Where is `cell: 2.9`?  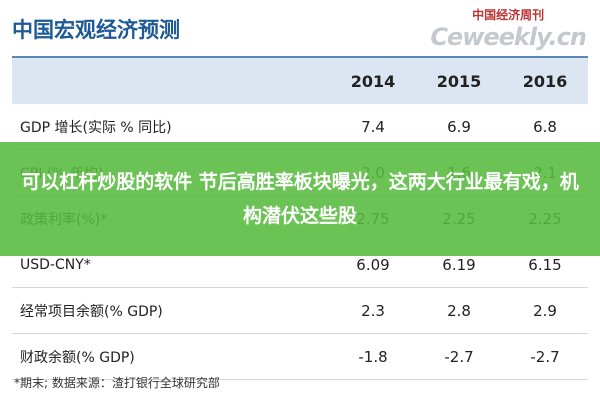 cell: 2.9 is located at coordinates (545, 310).